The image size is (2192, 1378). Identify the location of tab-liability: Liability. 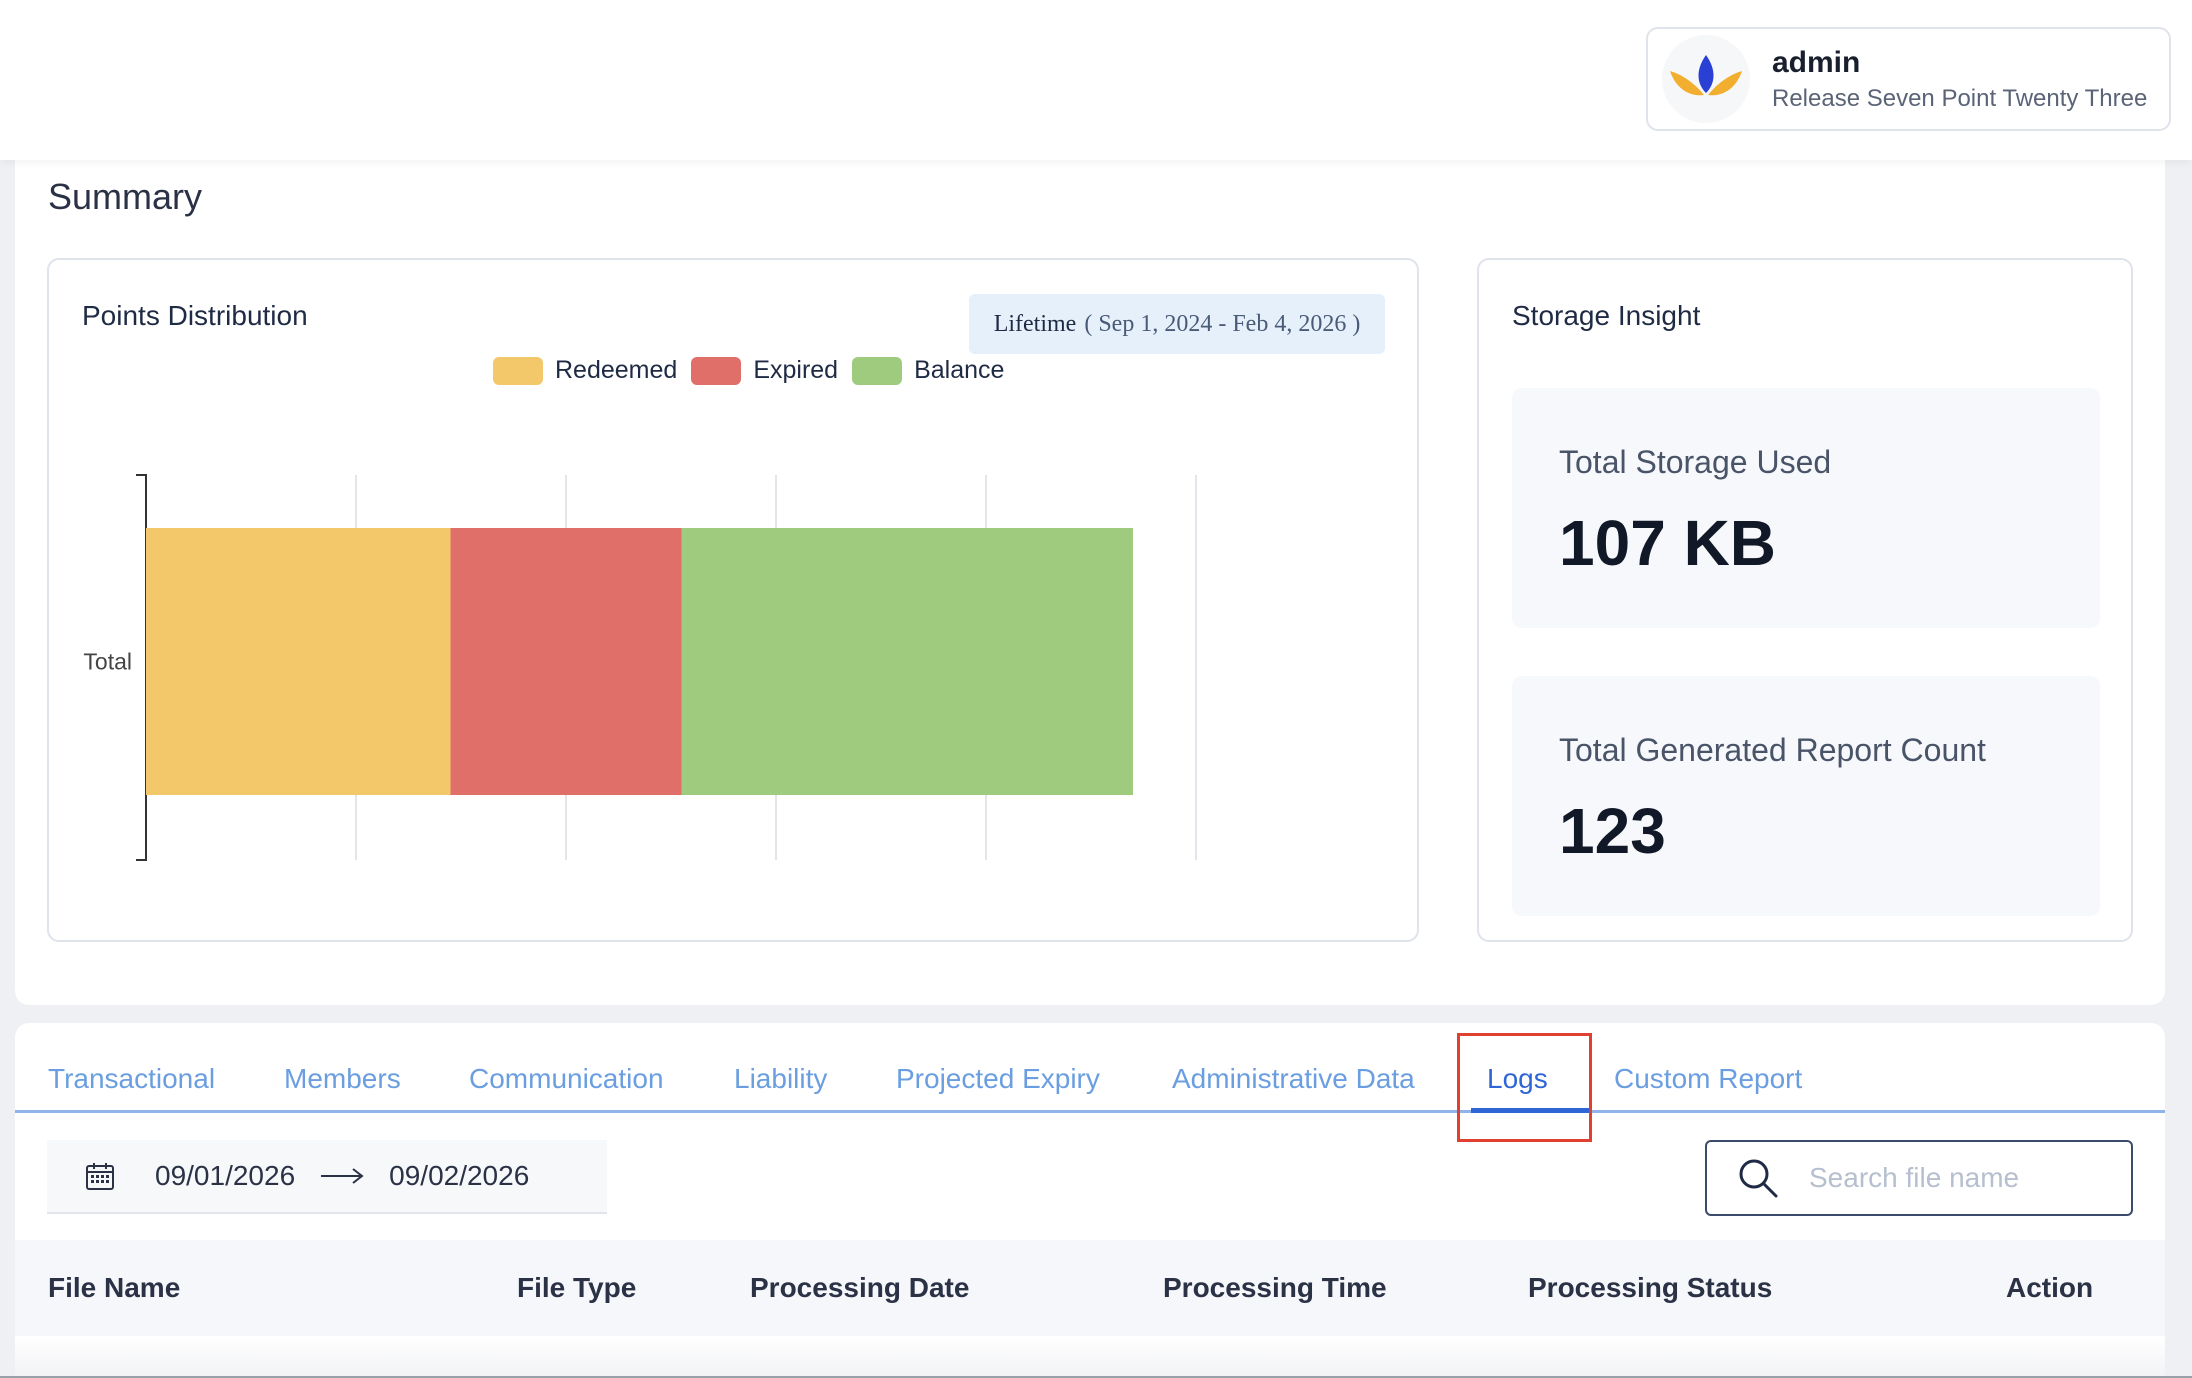
(781, 1078).